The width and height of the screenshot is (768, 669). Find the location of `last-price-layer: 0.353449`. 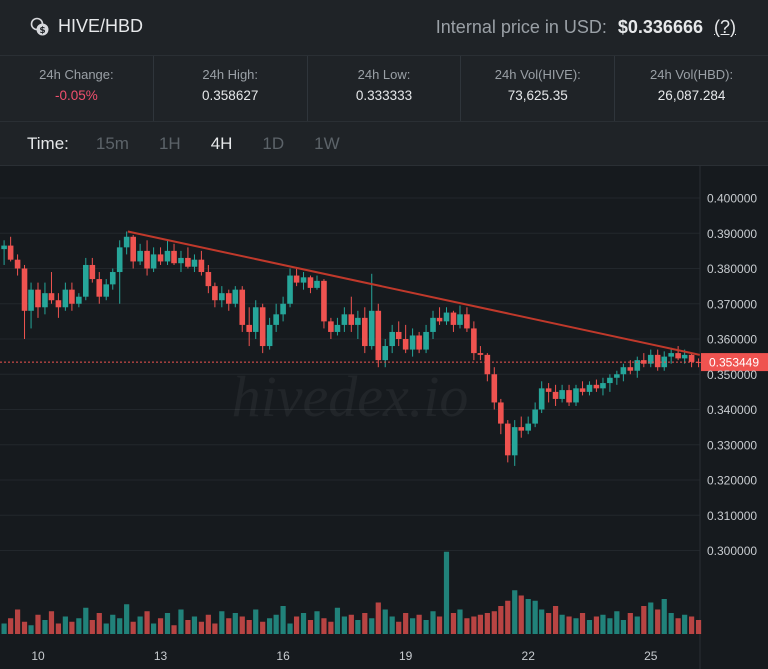

last-price-layer: 0.353449 is located at coordinates (384, 362).